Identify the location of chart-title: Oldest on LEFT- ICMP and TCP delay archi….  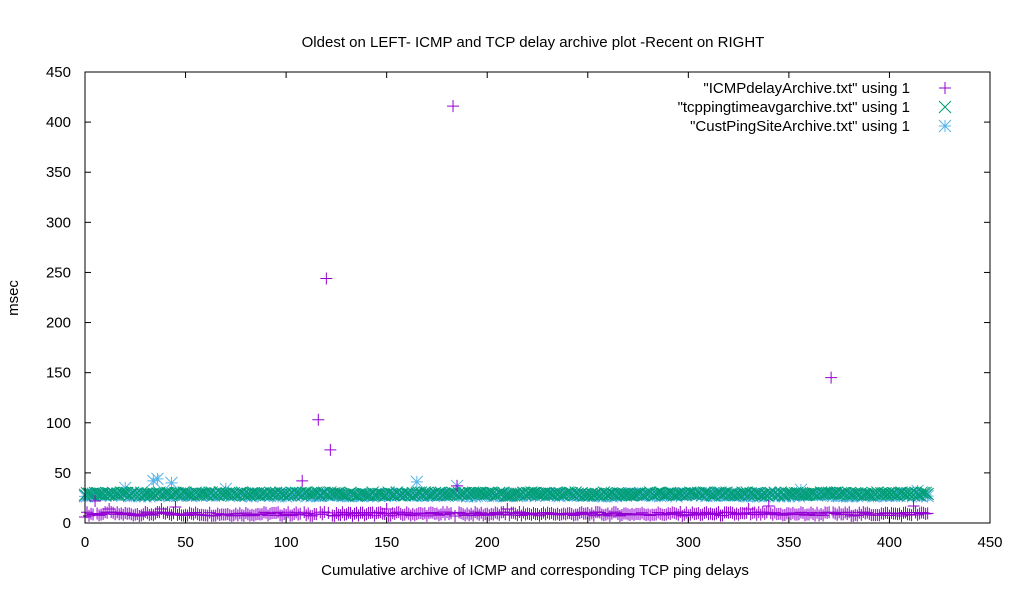
(533, 42).